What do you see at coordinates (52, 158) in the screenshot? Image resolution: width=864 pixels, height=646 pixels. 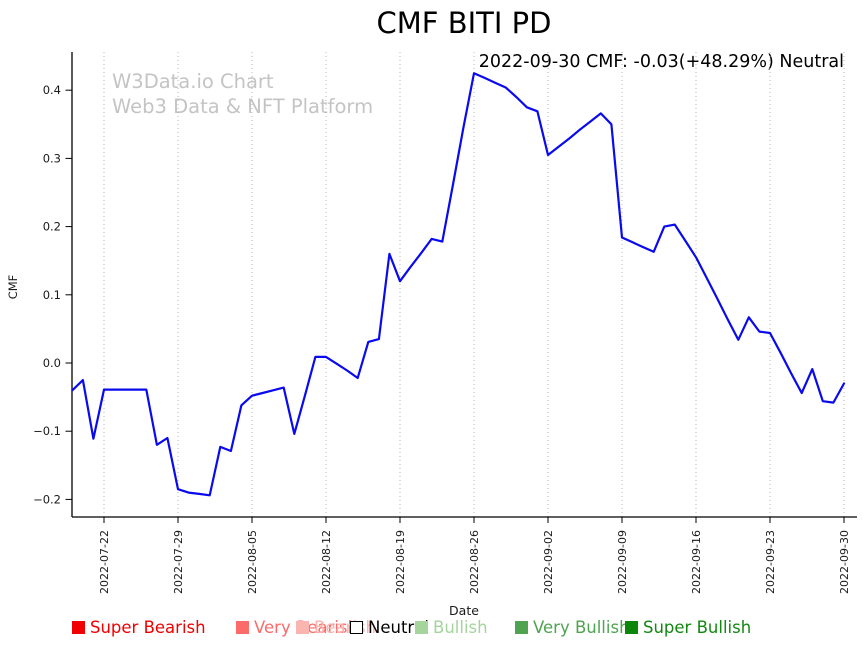 I see `y-tick-label: 0.3` at bounding box center [52, 158].